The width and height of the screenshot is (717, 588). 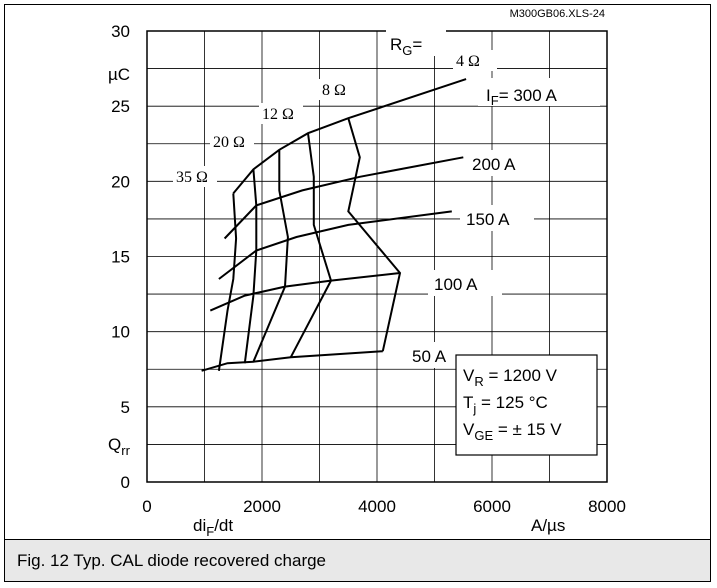 I want to click on condition-line-sub: j, so click(x=474, y=408).